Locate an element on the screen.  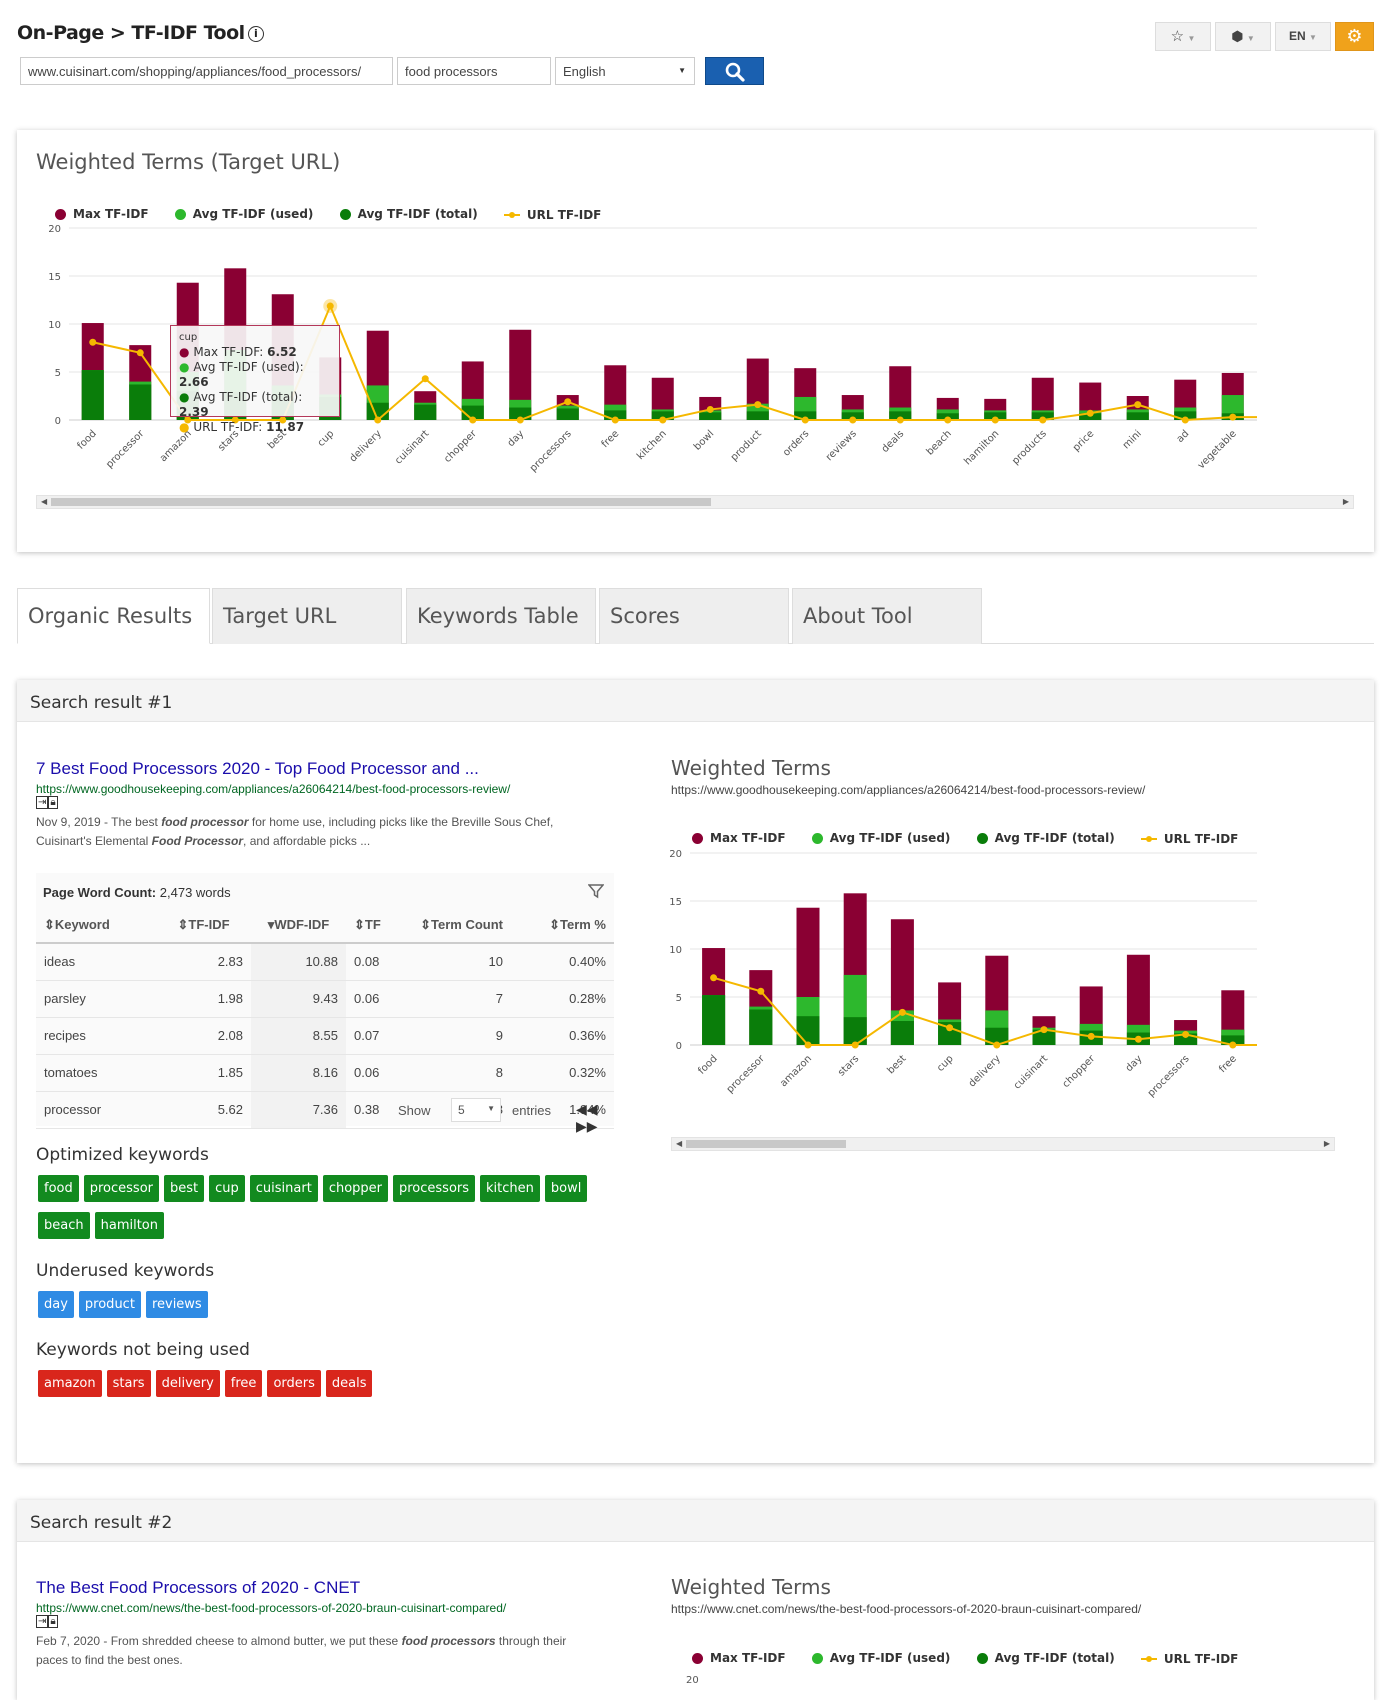
optimized-keyword-tag: chopper is located at coordinates (355, 1188).